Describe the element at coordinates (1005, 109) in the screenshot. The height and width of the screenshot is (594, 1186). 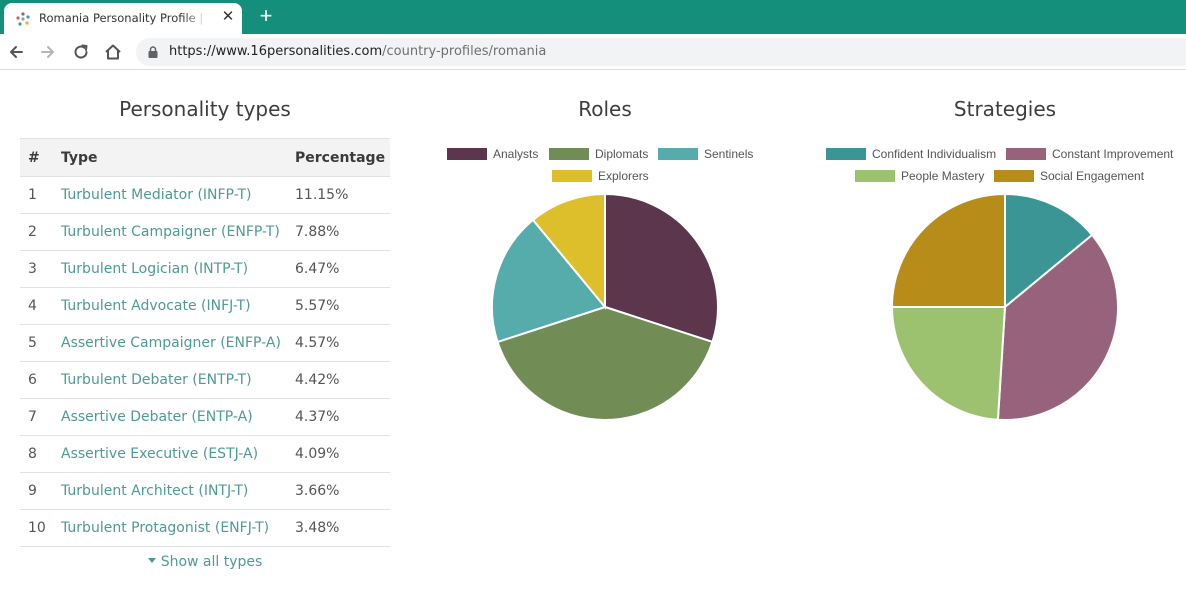
I see `strategies-heading: Strategies` at that location.